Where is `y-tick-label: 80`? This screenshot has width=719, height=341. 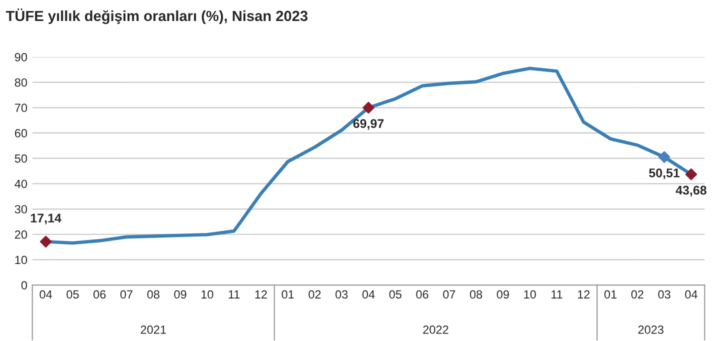
y-tick-label: 80 is located at coordinates (21, 82).